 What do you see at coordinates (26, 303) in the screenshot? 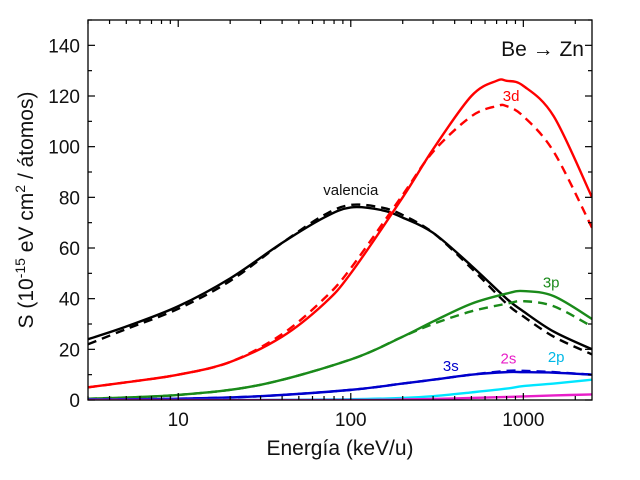
I see `y-axis-title-part: S (10` at bounding box center [26, 303].